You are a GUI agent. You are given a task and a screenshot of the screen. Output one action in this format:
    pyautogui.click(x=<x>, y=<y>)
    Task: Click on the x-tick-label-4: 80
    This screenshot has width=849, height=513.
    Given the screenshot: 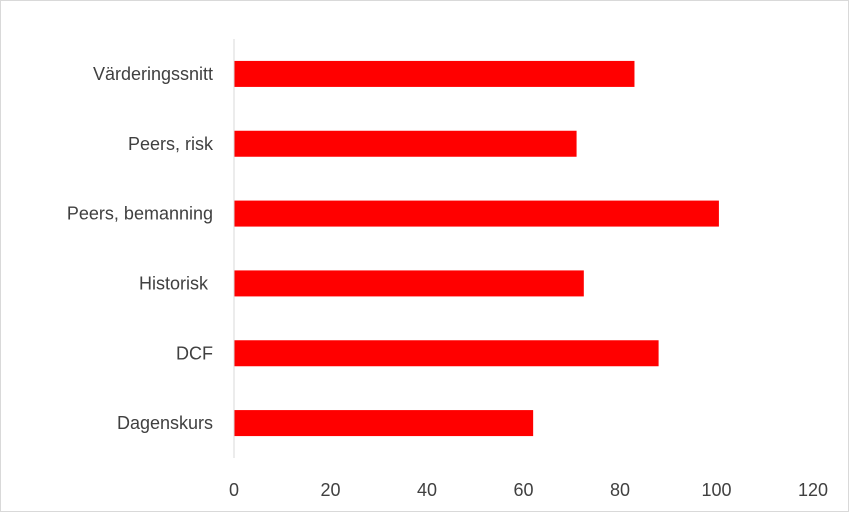 What is the action you would take?
    pyautogui.click(x=620, y=490)
    